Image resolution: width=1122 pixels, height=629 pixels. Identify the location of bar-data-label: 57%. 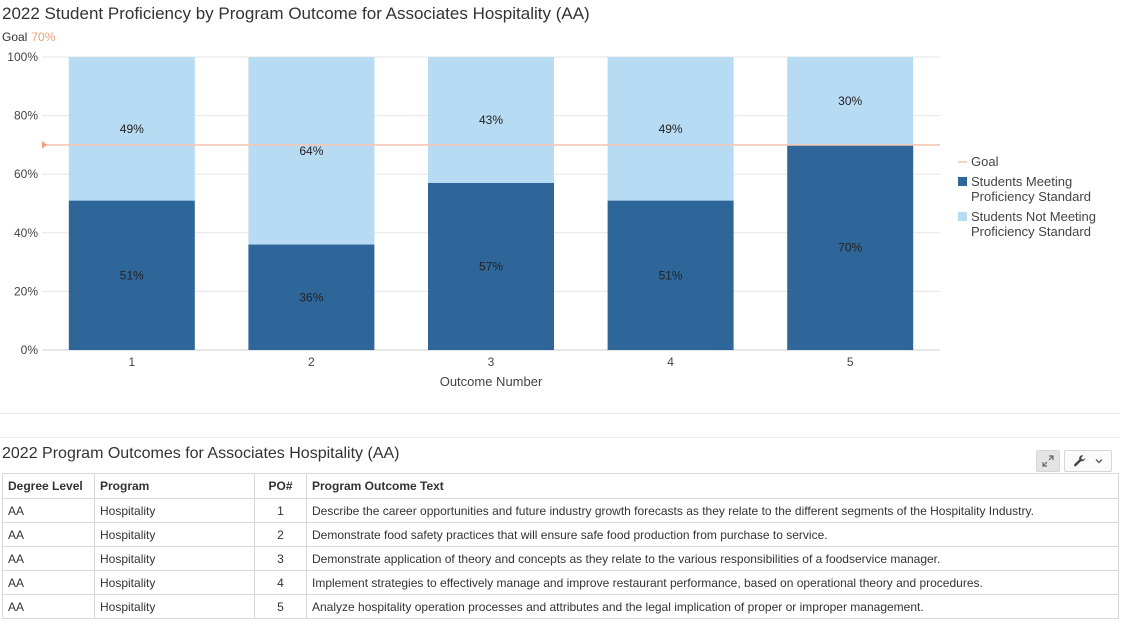
(491, 266).